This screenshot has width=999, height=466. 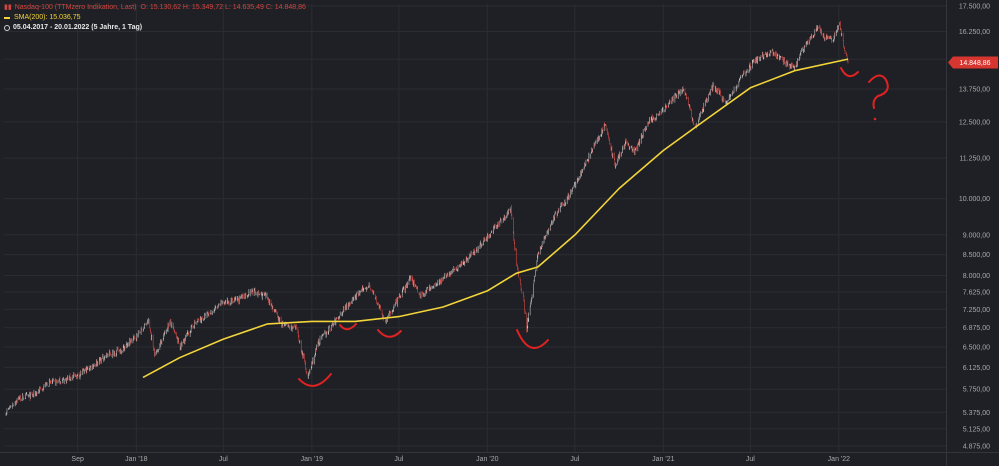 What do you see at coordinates (974, 90) in the screenshot?
I see `y-tick-label: 13.750,00` at bounding box center [974, 90].